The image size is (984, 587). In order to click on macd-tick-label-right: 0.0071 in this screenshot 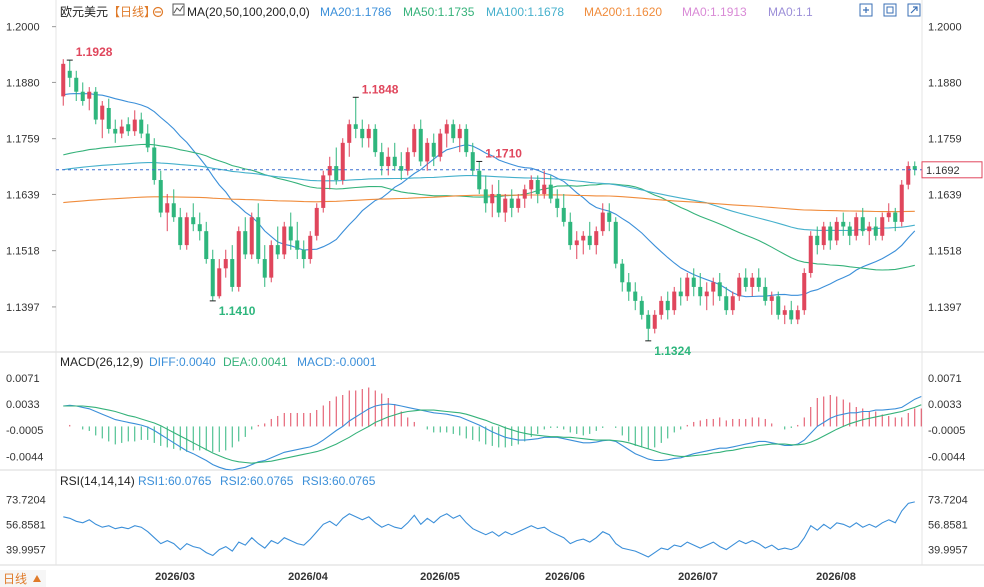, I will do `click(945, 379)`.